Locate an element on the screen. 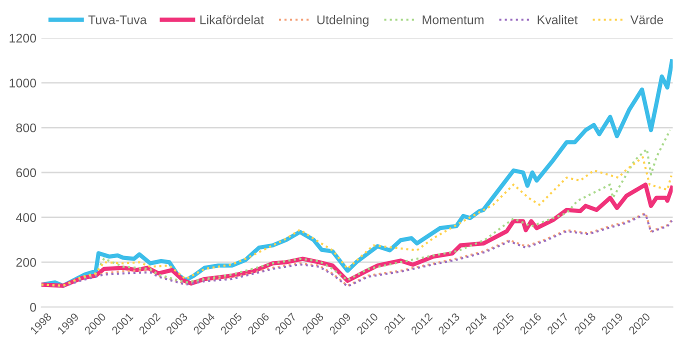 This screenshot has height=345, width=690. legend-label: Momentum is located at coordinates (453, 20).